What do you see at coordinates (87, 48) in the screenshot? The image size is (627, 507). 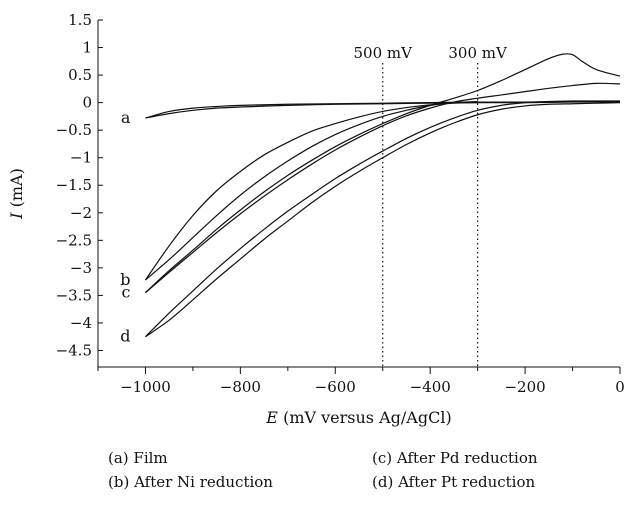 I see `y-tick-label: 1` at bounding box center [87, 48].